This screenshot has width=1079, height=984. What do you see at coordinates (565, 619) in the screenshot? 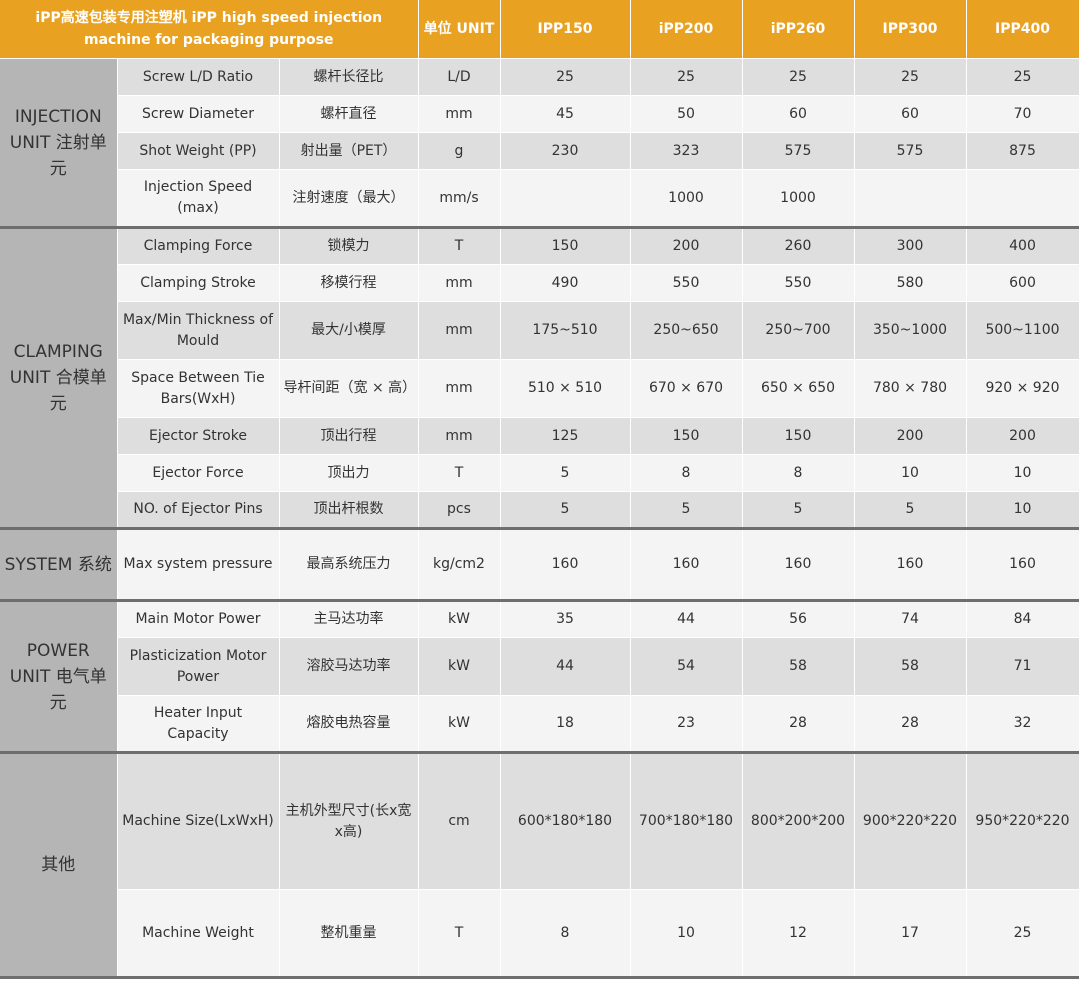
I see `param-value: 35` at bounding box center [565, 619].